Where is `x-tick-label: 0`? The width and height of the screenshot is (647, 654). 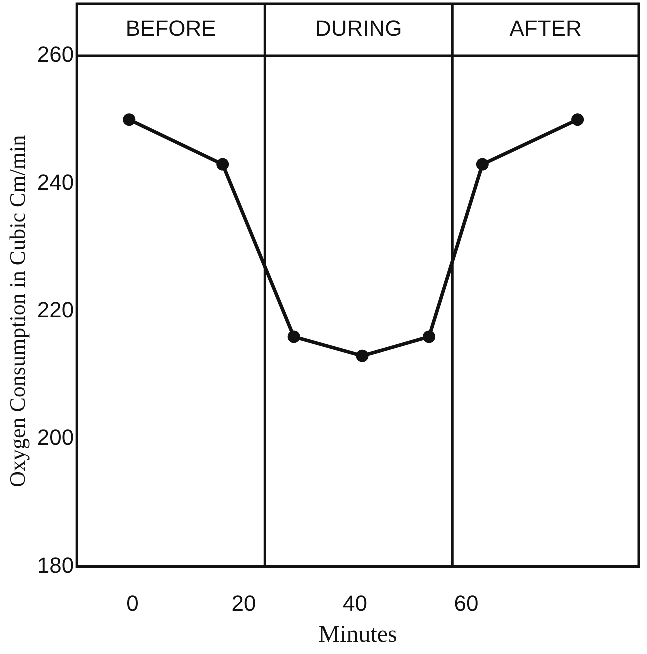
x-tick-label: 0 is located at coordinates (132, 603).